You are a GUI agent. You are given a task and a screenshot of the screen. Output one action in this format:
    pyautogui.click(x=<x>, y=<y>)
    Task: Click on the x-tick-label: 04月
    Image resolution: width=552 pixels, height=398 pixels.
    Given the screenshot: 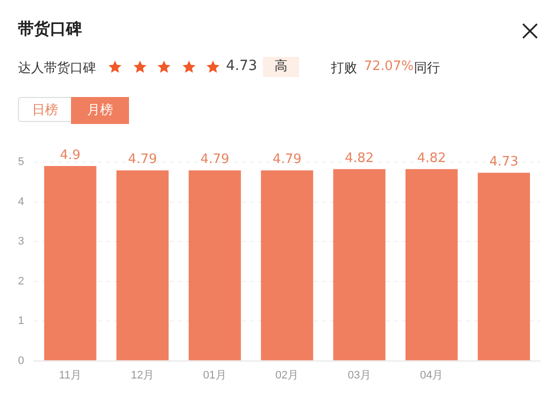 What is the action you would take?
    pyautogui.click(x=432, y=375)
    